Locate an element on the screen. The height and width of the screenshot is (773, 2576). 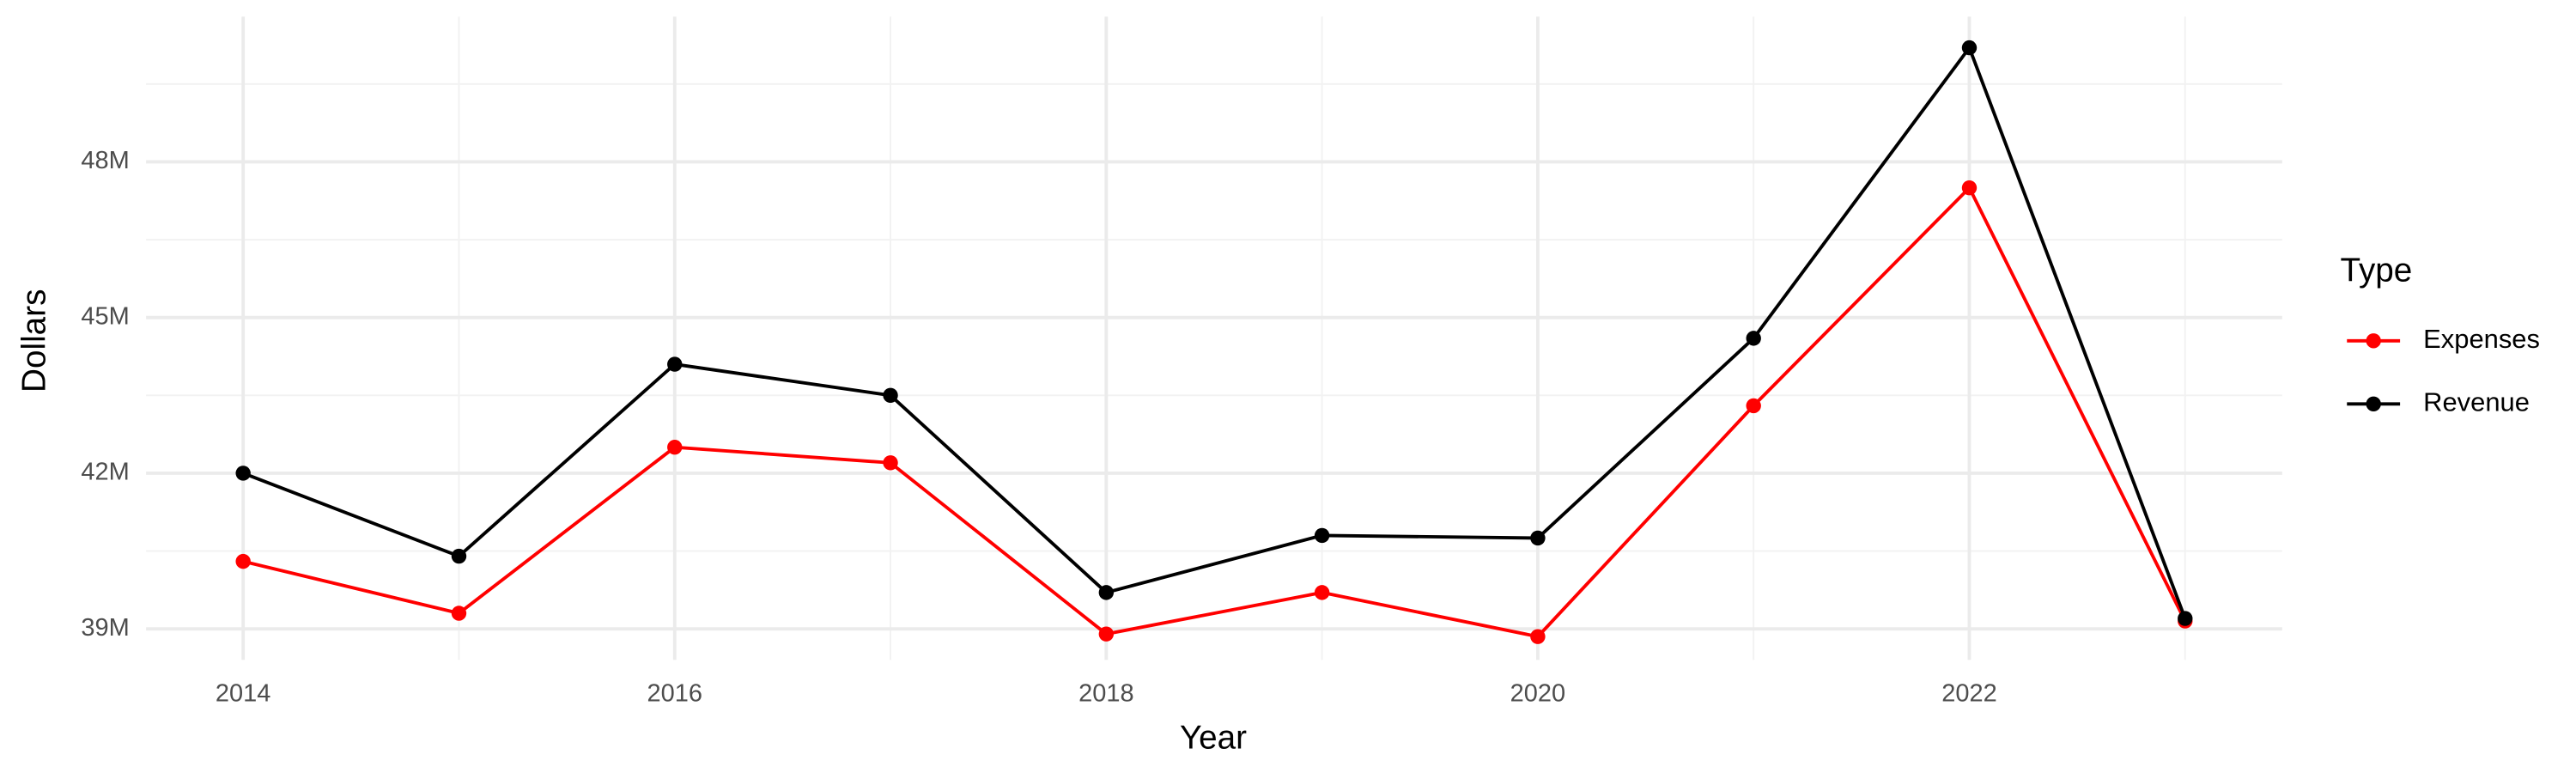
y-tick-label: 42M is located at coordinates (105, 472).